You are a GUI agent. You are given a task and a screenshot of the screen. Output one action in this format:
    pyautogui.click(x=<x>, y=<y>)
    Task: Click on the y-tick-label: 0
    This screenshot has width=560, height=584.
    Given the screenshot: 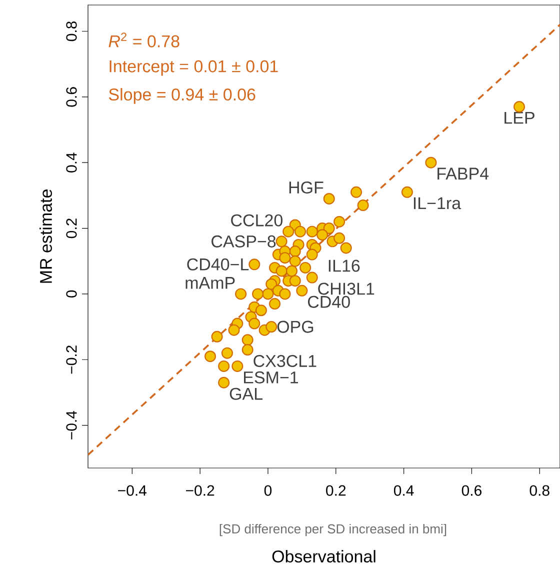 What is the action you would take?
    pyautogui.click(x=71, y=294)
    